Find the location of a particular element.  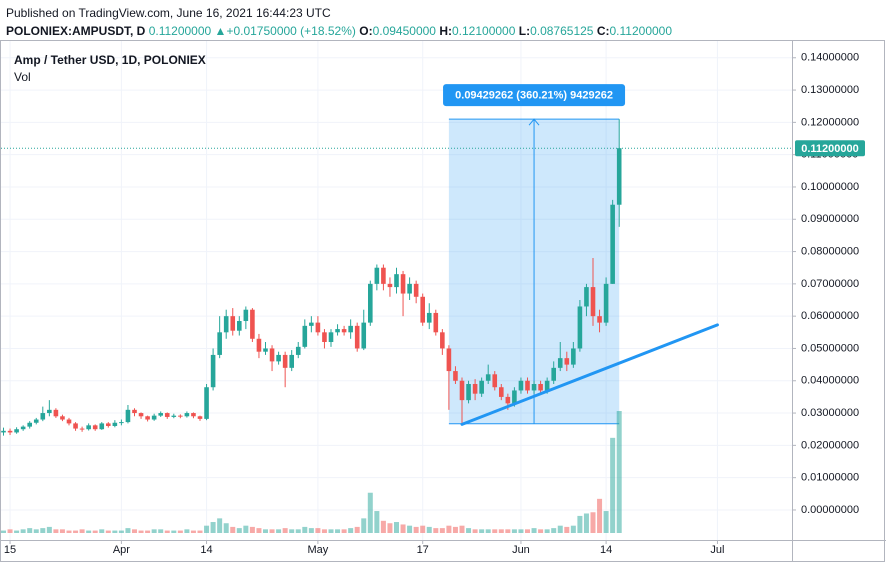

l: 0.08765125 is located at coordinates (562, 31).